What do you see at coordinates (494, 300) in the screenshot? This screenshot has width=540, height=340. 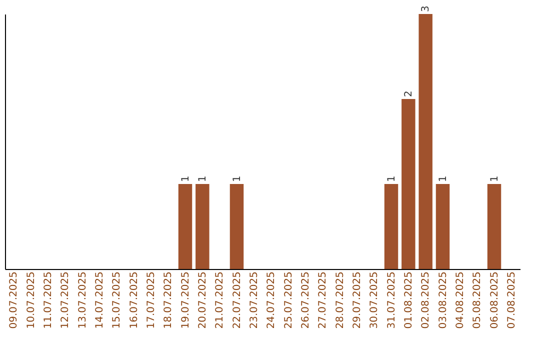 I see `x-tick-label: 06.08.2025` at bounding box center [494, 300].